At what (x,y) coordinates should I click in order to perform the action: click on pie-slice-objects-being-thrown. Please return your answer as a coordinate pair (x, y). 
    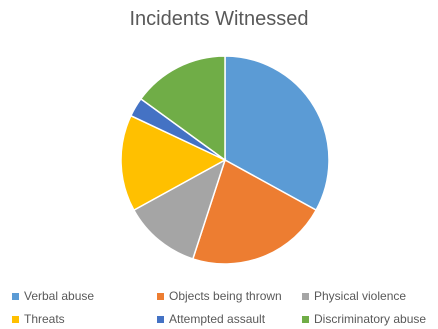
    Looking at the image, I should click on (254, 211).